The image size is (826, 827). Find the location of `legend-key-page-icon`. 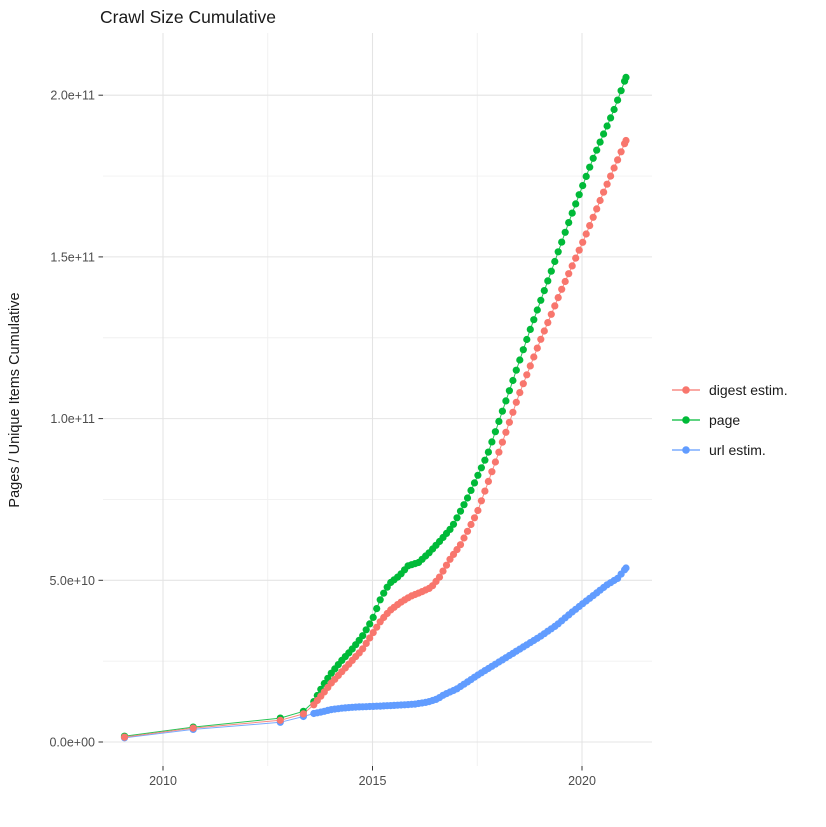

legend-key-page-icon is located at coordinates (686, 420).